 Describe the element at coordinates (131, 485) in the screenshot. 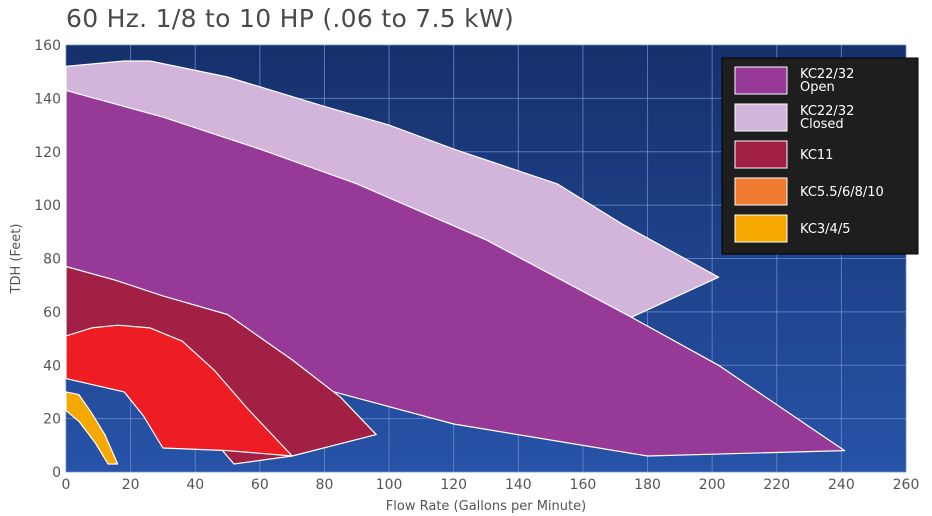

I see `x-tick-label: 20` at that location.